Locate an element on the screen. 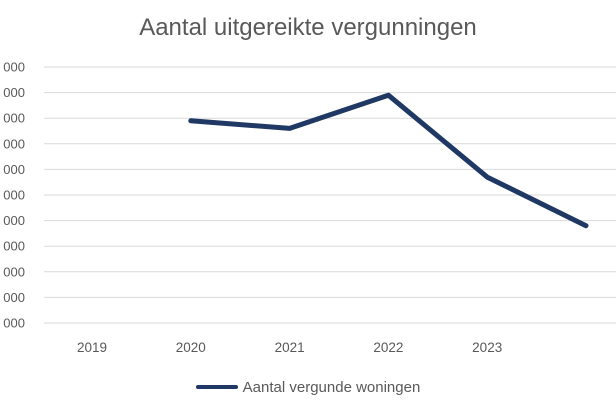 This screenshot has height=409, width=616. x-axis-tick-label: 2020 is located at coordinates (191, 347).